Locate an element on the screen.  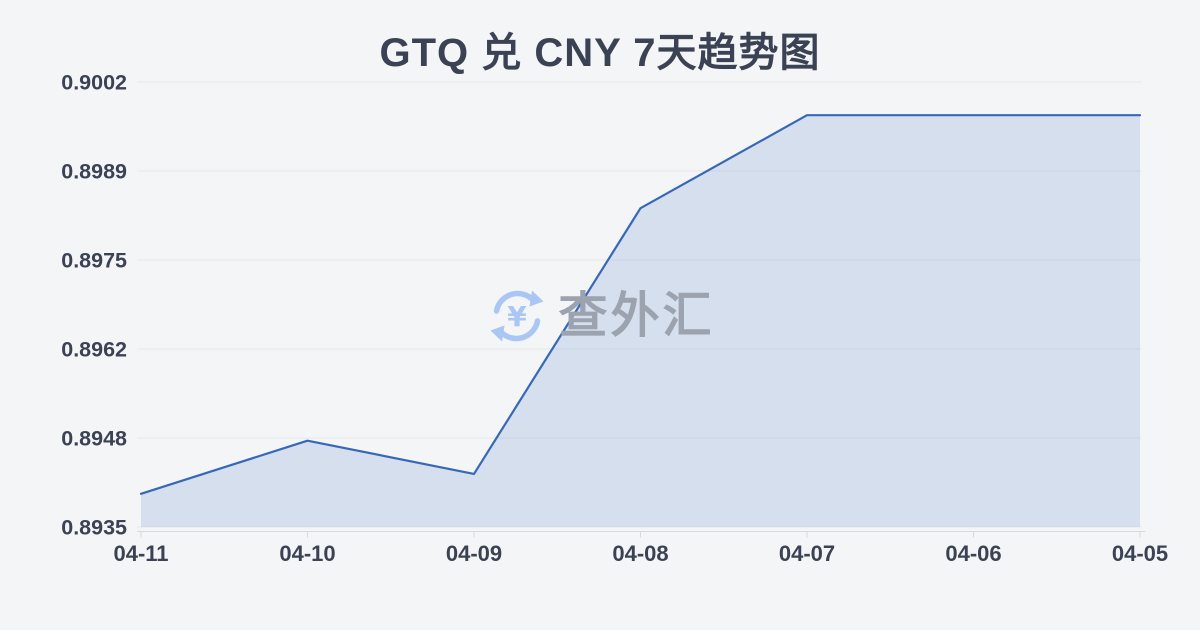
x-tick-label: 04-08 is located at coordinates (640, 553).